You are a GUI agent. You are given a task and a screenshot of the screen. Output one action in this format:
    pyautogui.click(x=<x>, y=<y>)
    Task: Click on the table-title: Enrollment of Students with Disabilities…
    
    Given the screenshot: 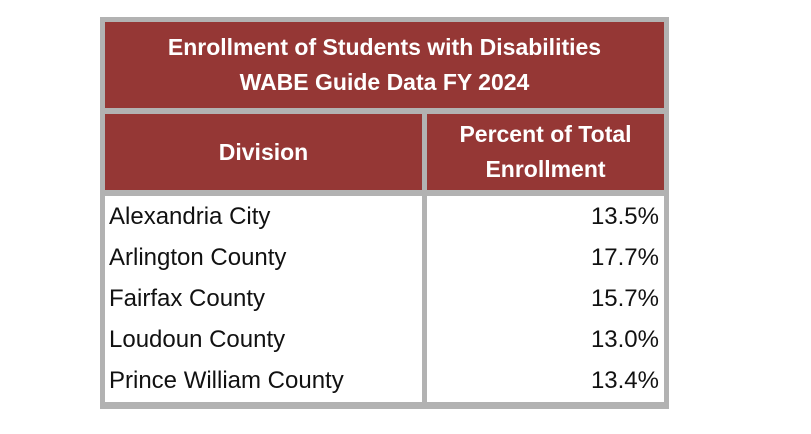 What is the action you would take?
    pyautogui.click(x=384, y=65)
    